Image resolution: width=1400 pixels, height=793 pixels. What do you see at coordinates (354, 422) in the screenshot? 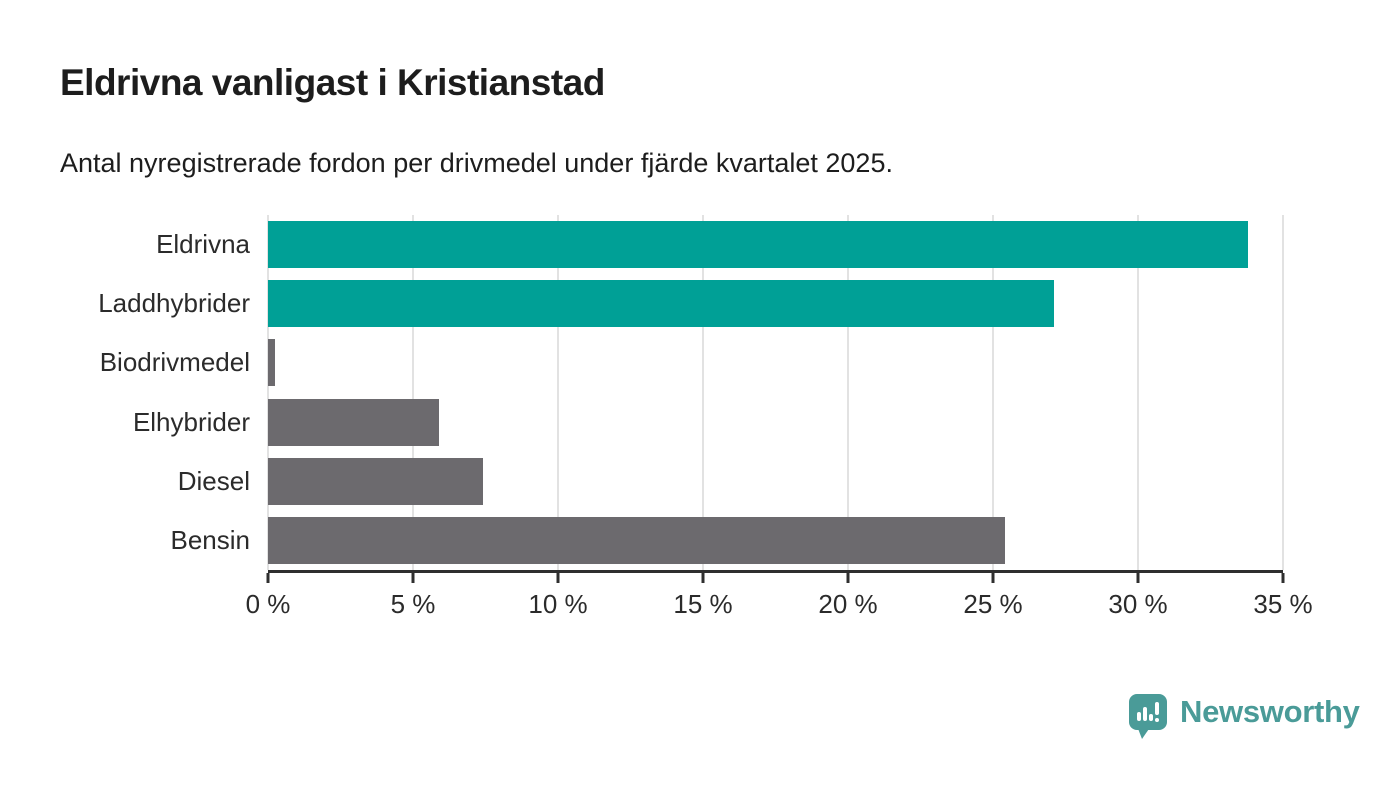
I see `bar-elhybrider` at bounding box center [354, 422].